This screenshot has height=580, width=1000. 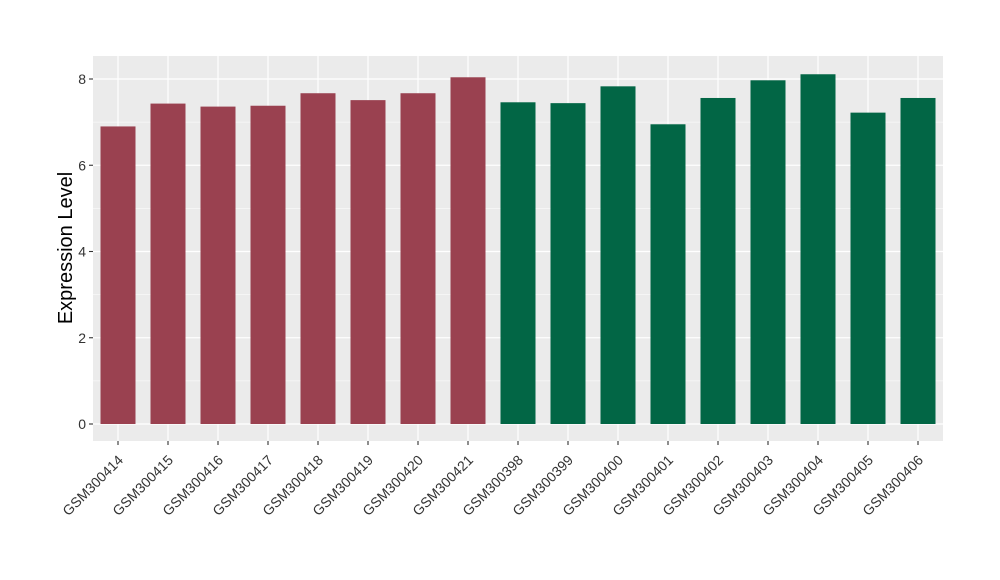 I want to click on y-axis: 0 2 4 6 8, so click(x=85, y=251).